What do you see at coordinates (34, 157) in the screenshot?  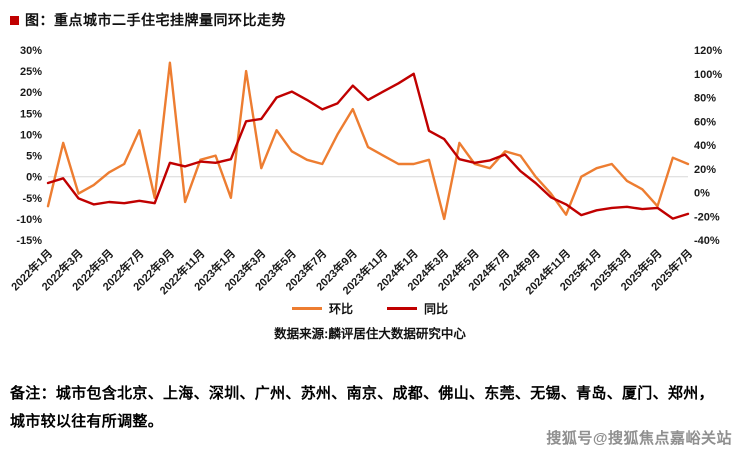 I see `axis-tick-label: 5%` at bounding box center [34, 157].